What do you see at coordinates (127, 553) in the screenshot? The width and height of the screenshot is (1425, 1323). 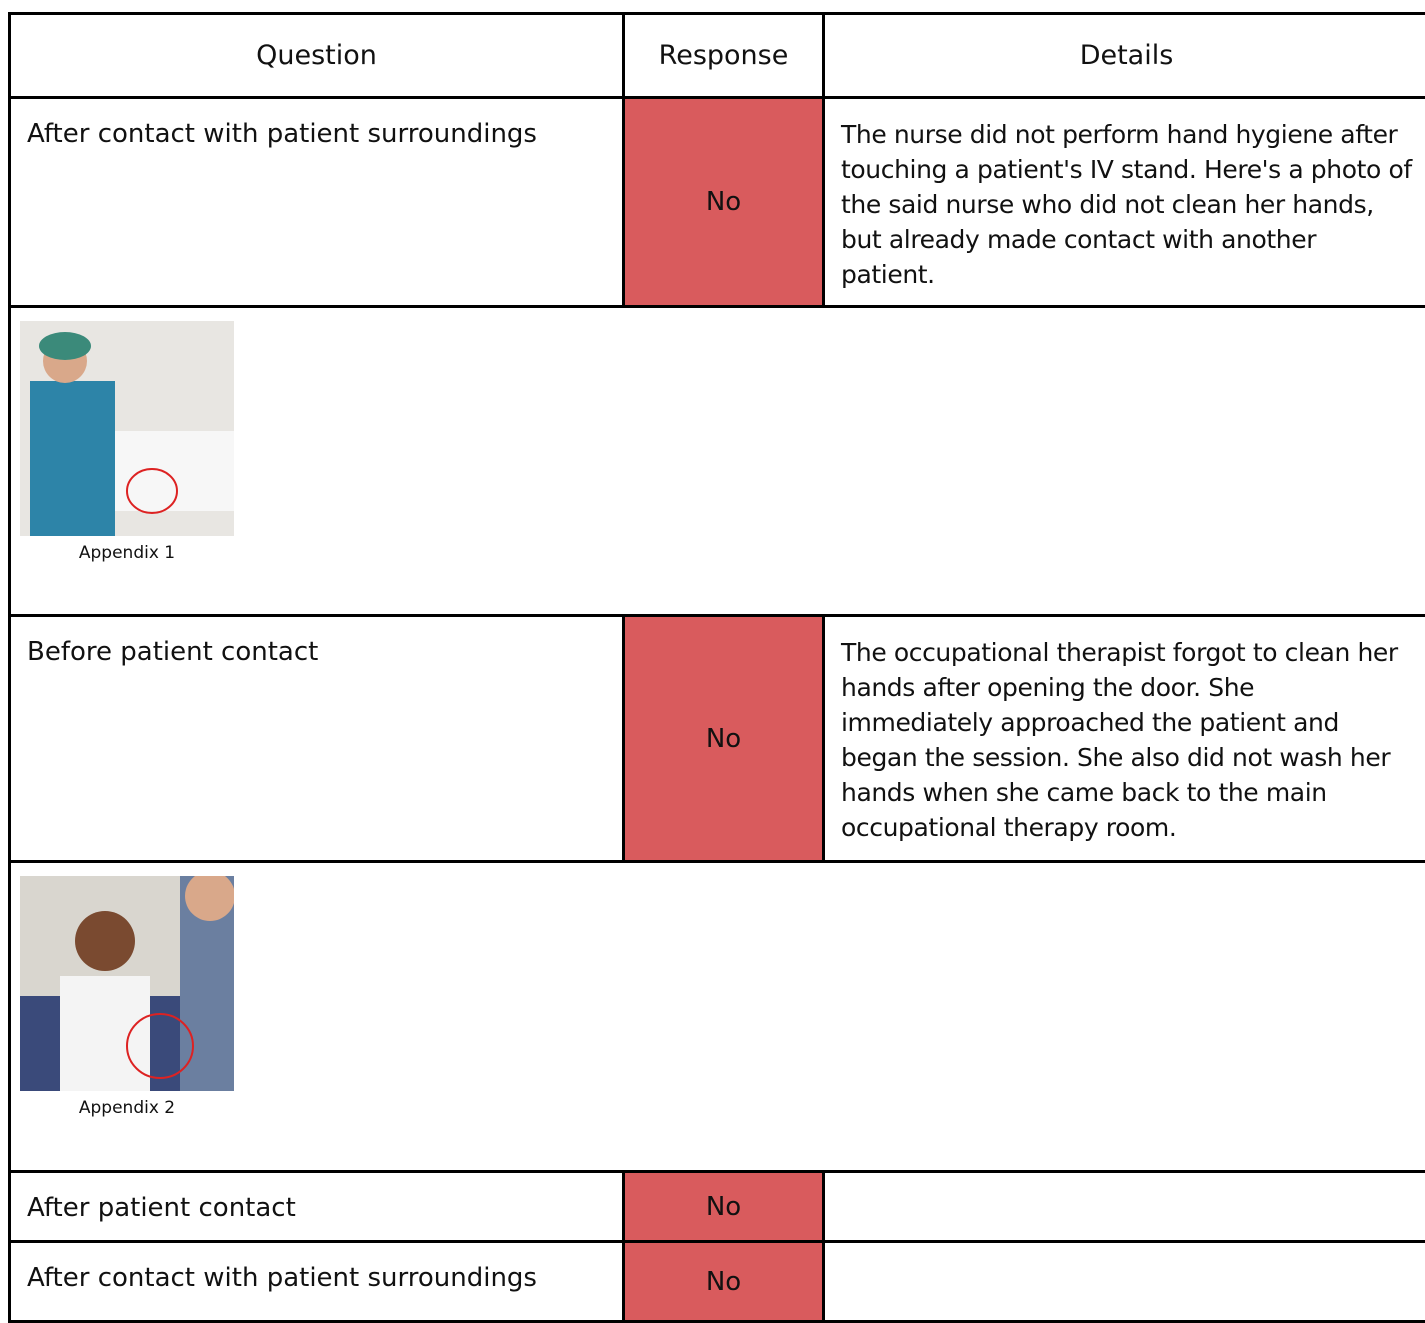 I see `appendix-caption: Appendix 1` at bounding box center [127, 553].